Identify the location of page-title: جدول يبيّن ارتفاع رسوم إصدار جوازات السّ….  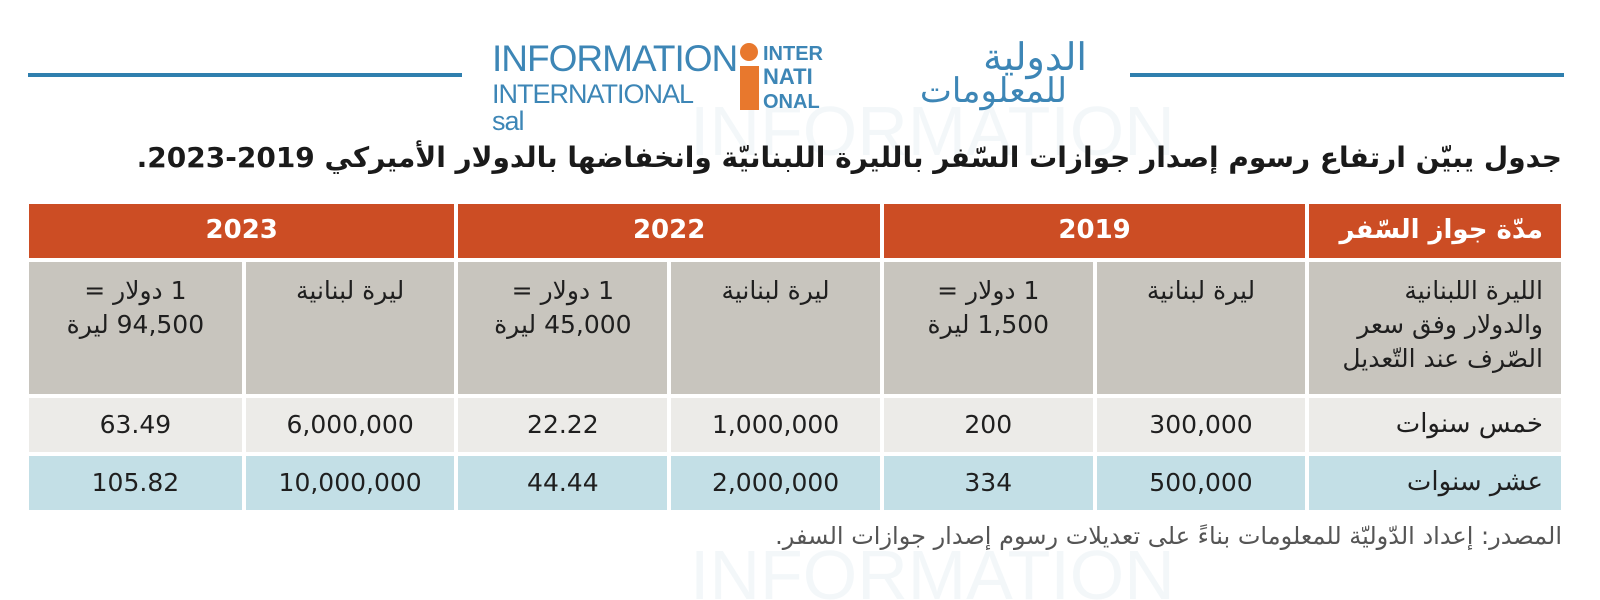
(849, 157).